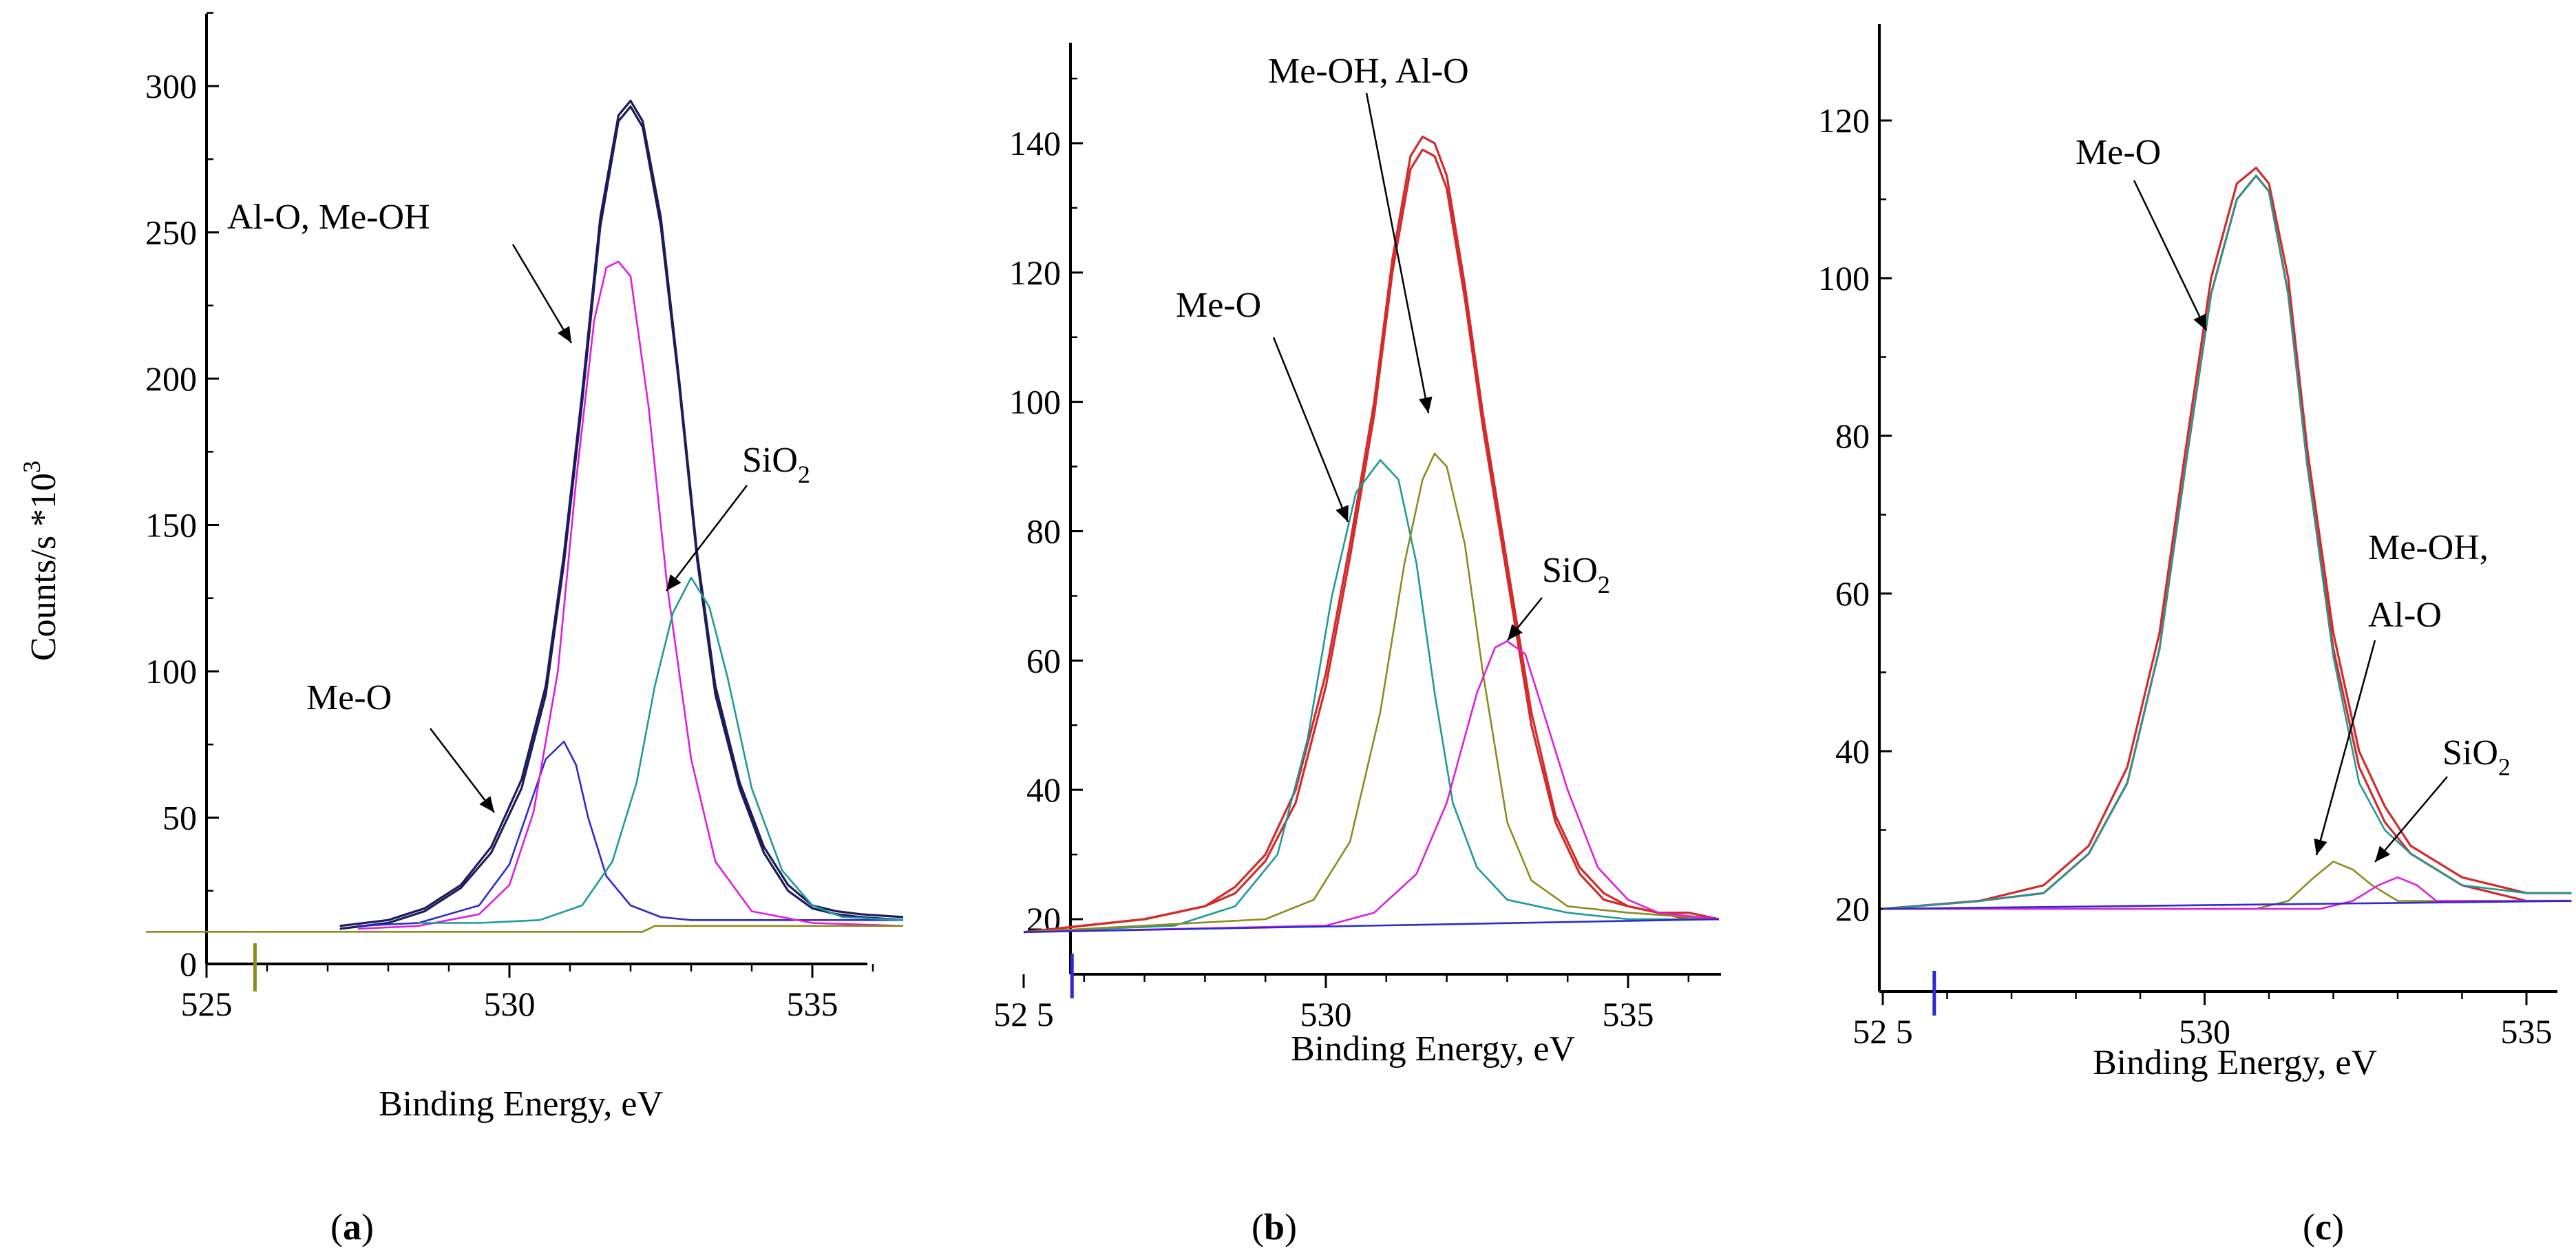  Describe the element at coordinates (519, 505) in the screenshot. I see `panel-a-annotations: Al-O, Me-OH SiO2 Me-O` at that location.